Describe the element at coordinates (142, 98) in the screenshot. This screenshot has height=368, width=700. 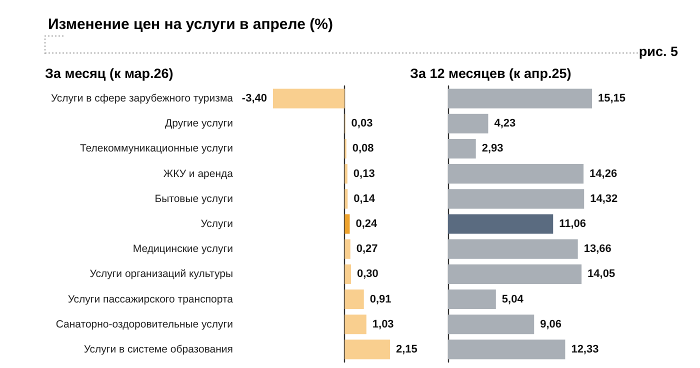
I see `y-tick-label: Услуги в сфере зарубежного туризма` at that location.